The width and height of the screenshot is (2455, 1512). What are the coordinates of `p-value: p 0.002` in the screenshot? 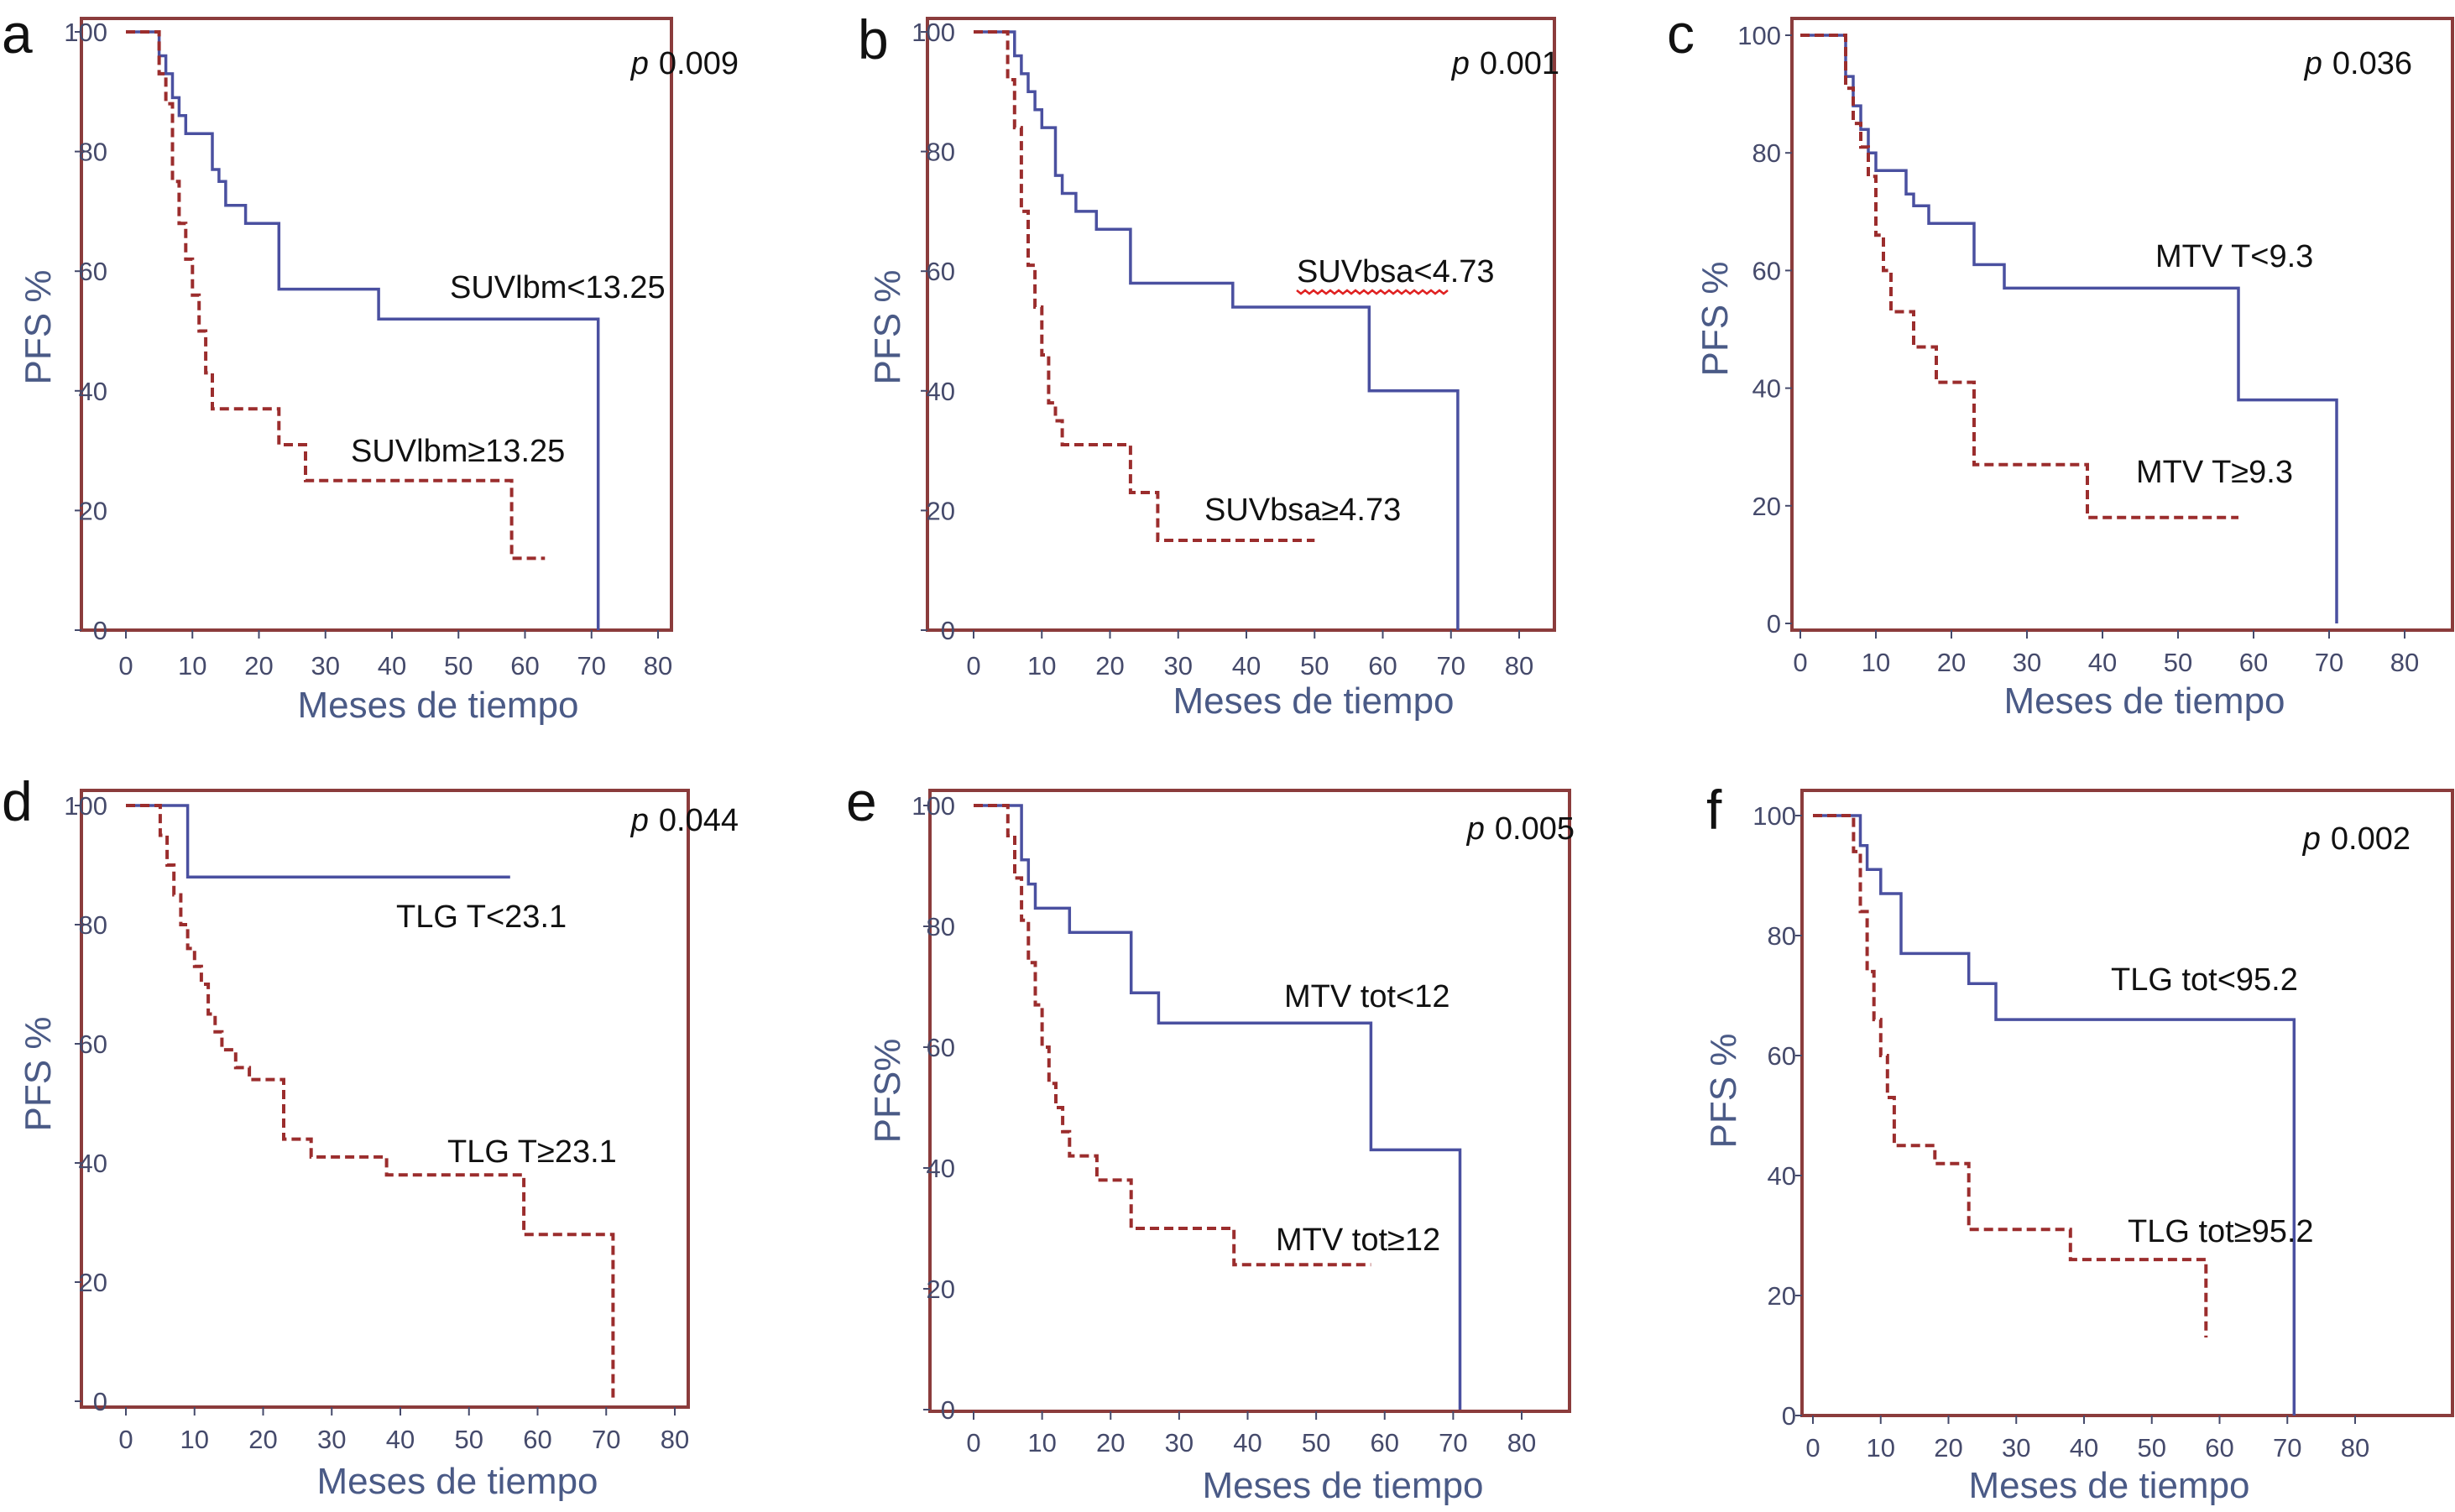 It's located at (2356, 839).